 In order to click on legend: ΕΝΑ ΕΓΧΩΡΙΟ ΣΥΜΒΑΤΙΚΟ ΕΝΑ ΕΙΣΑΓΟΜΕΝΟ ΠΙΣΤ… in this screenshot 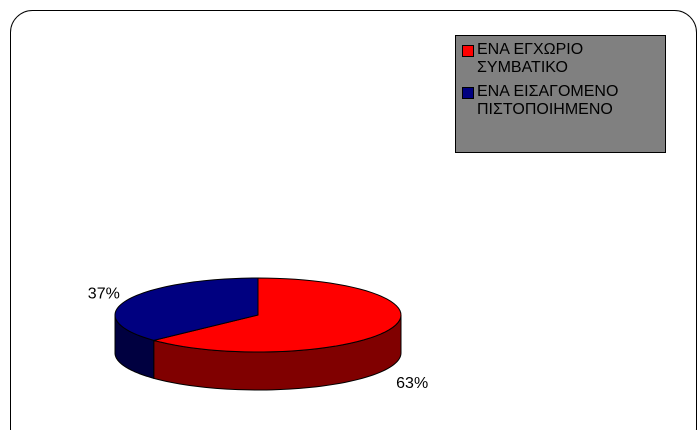, I will do `click(560, 94)`.